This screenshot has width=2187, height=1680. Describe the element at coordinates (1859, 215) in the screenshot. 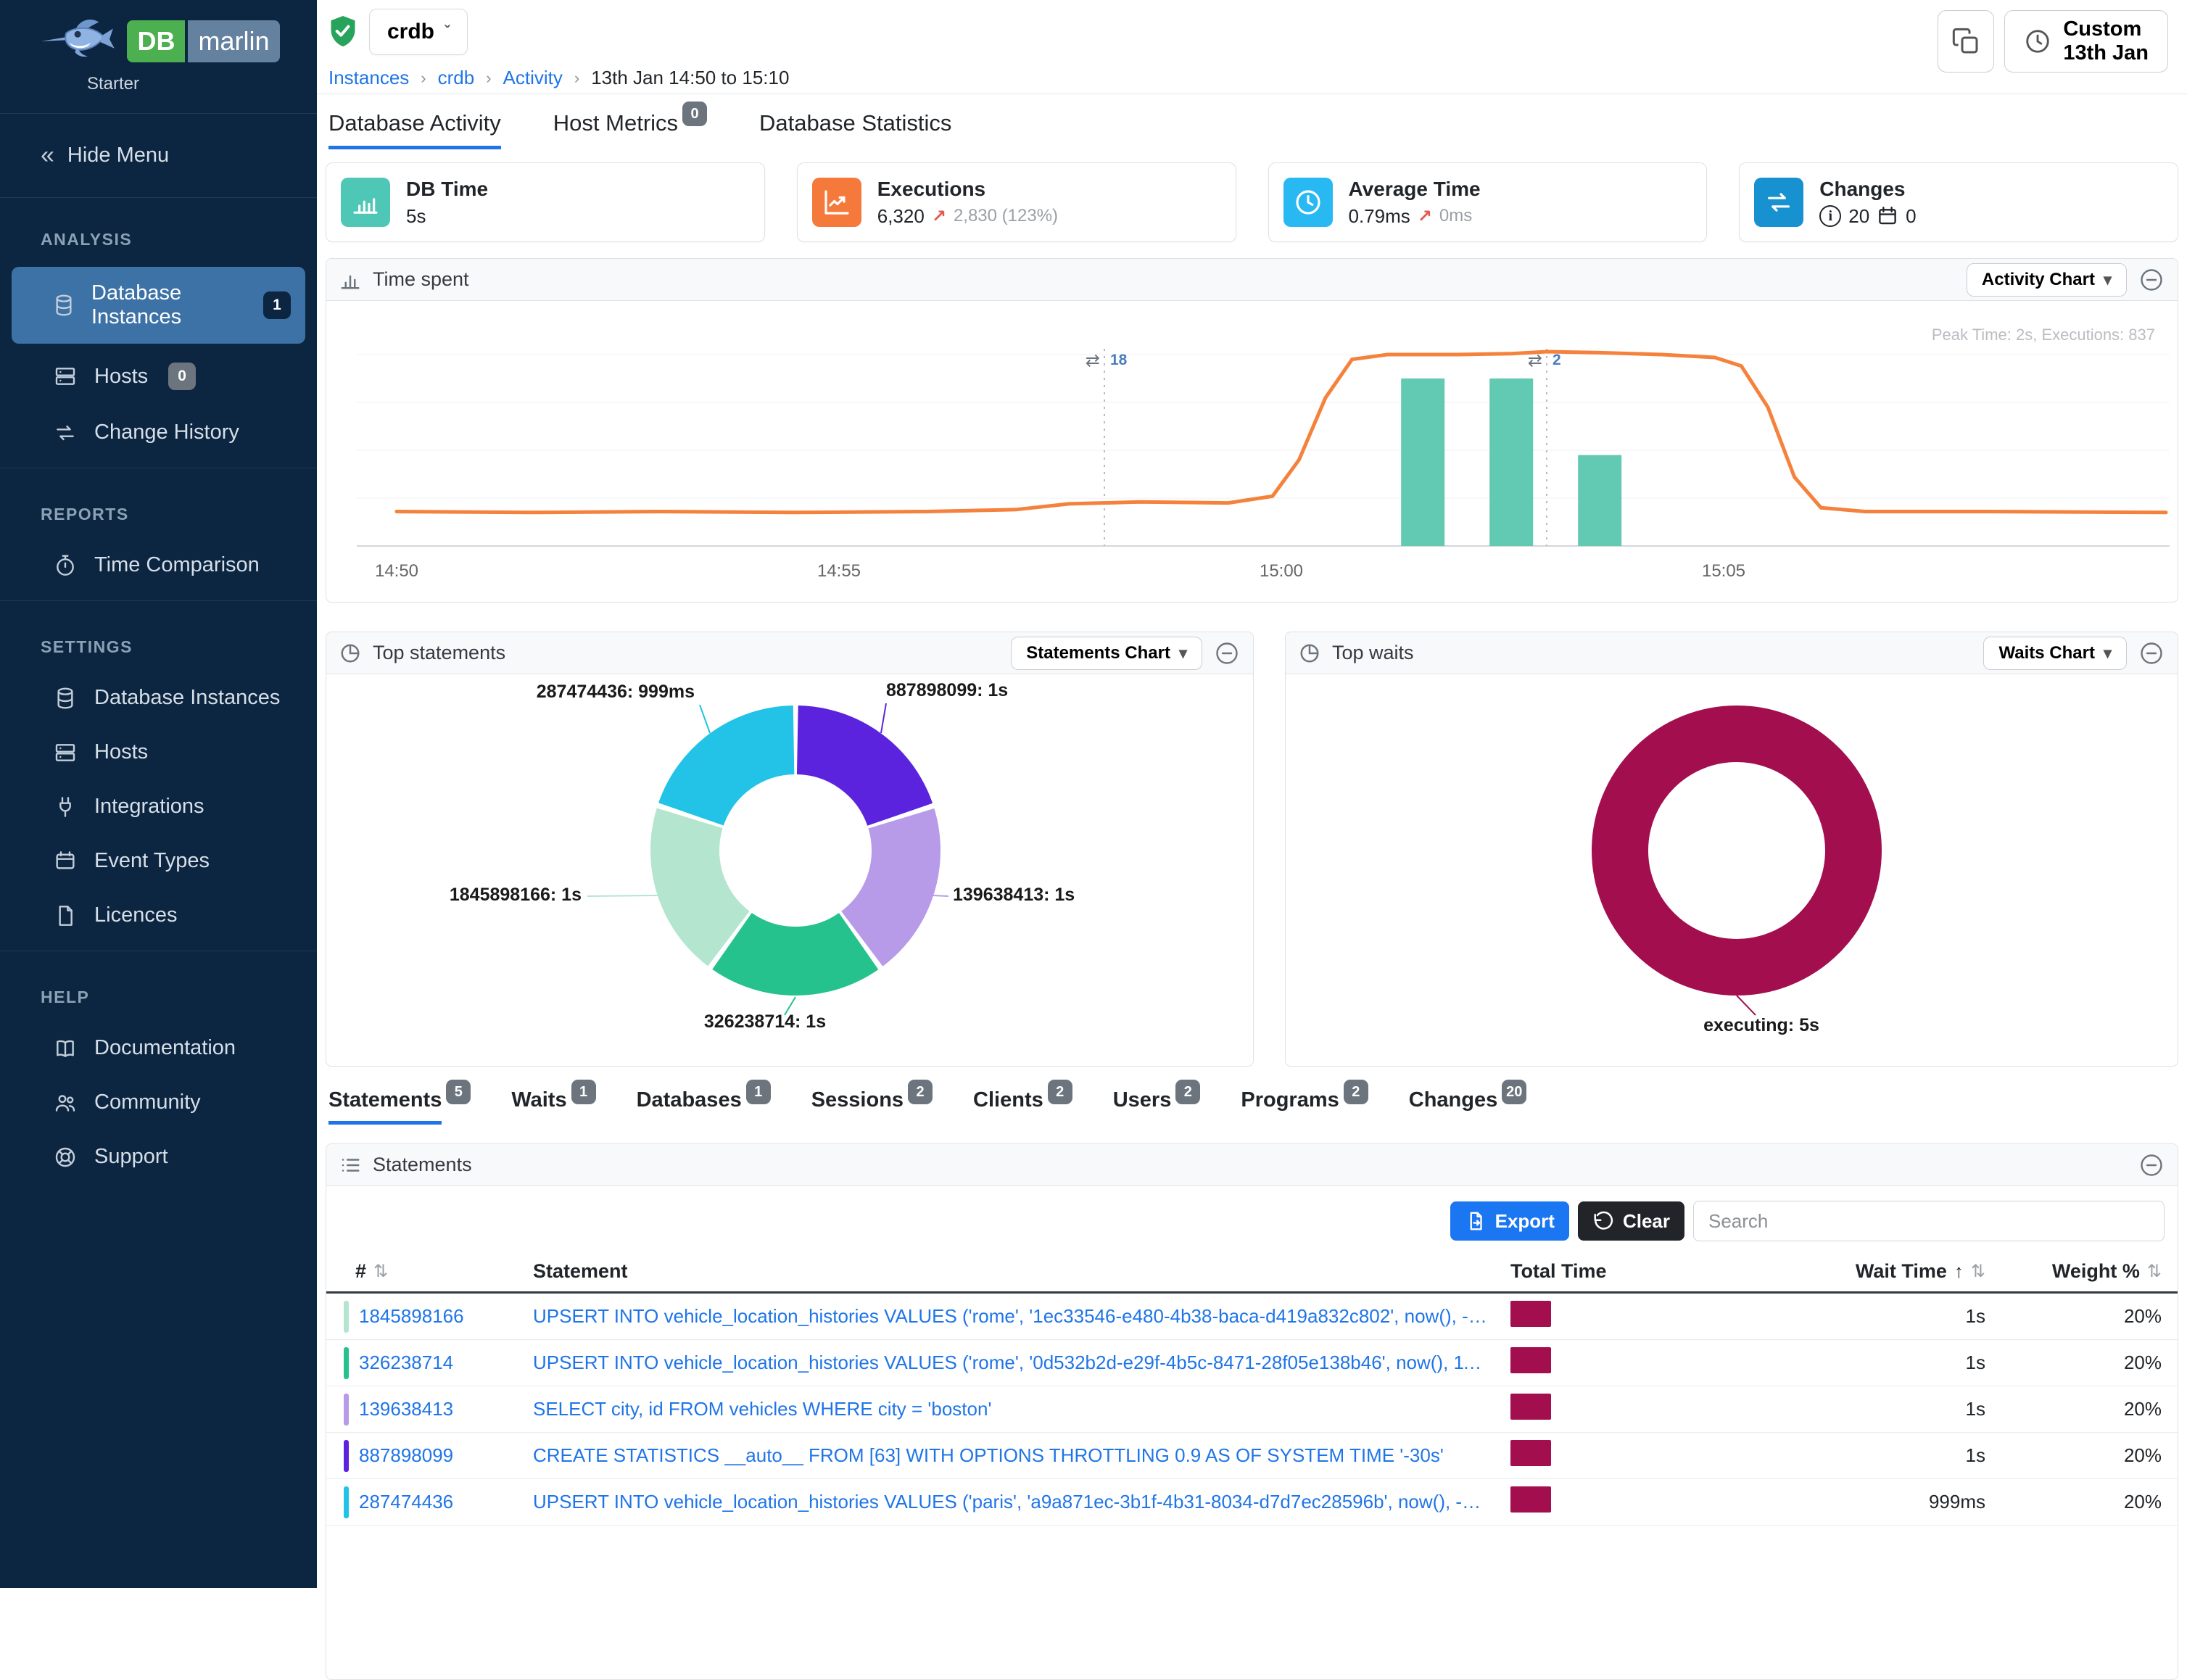

I see `changes-count: 20` at that location.